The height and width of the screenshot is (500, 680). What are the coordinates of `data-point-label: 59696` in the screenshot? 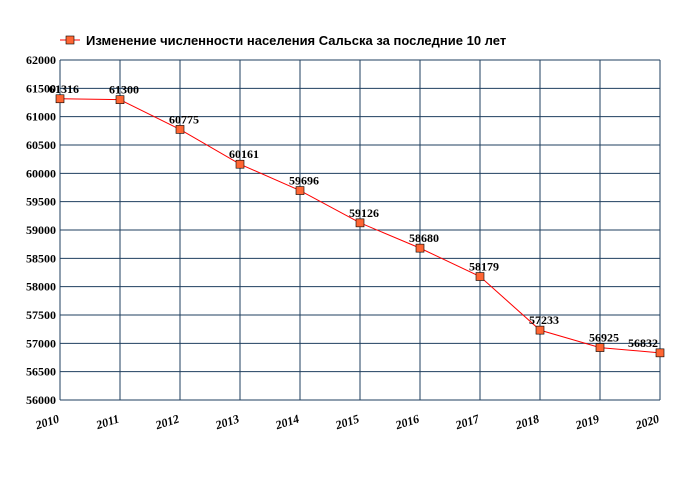 It's located at (304, 181).